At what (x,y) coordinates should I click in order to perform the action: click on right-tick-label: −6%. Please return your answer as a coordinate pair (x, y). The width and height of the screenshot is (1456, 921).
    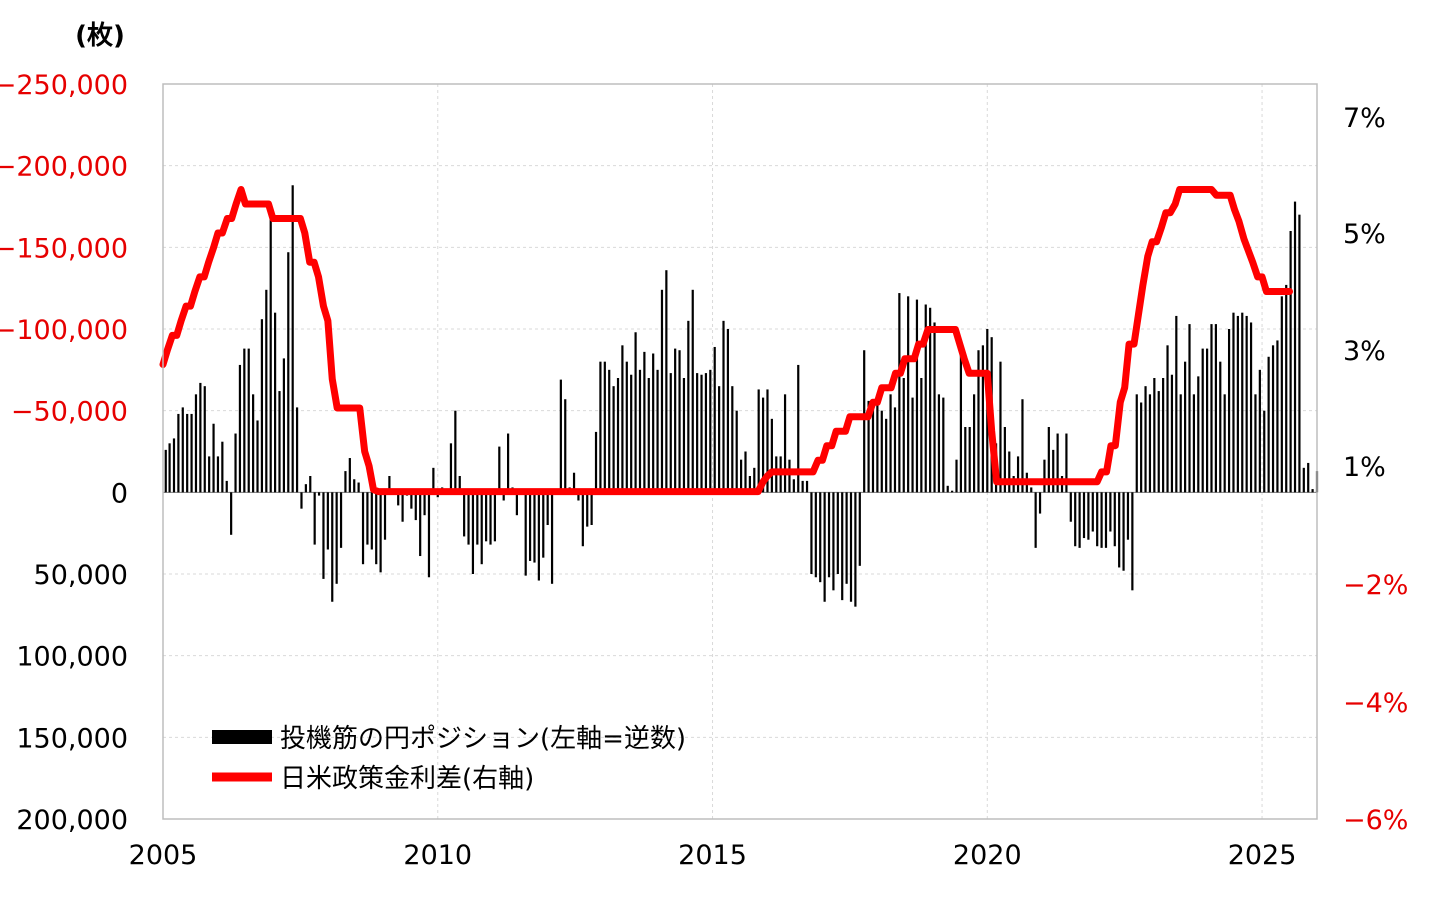
    Looking at the image, I should click on (1375, 820).